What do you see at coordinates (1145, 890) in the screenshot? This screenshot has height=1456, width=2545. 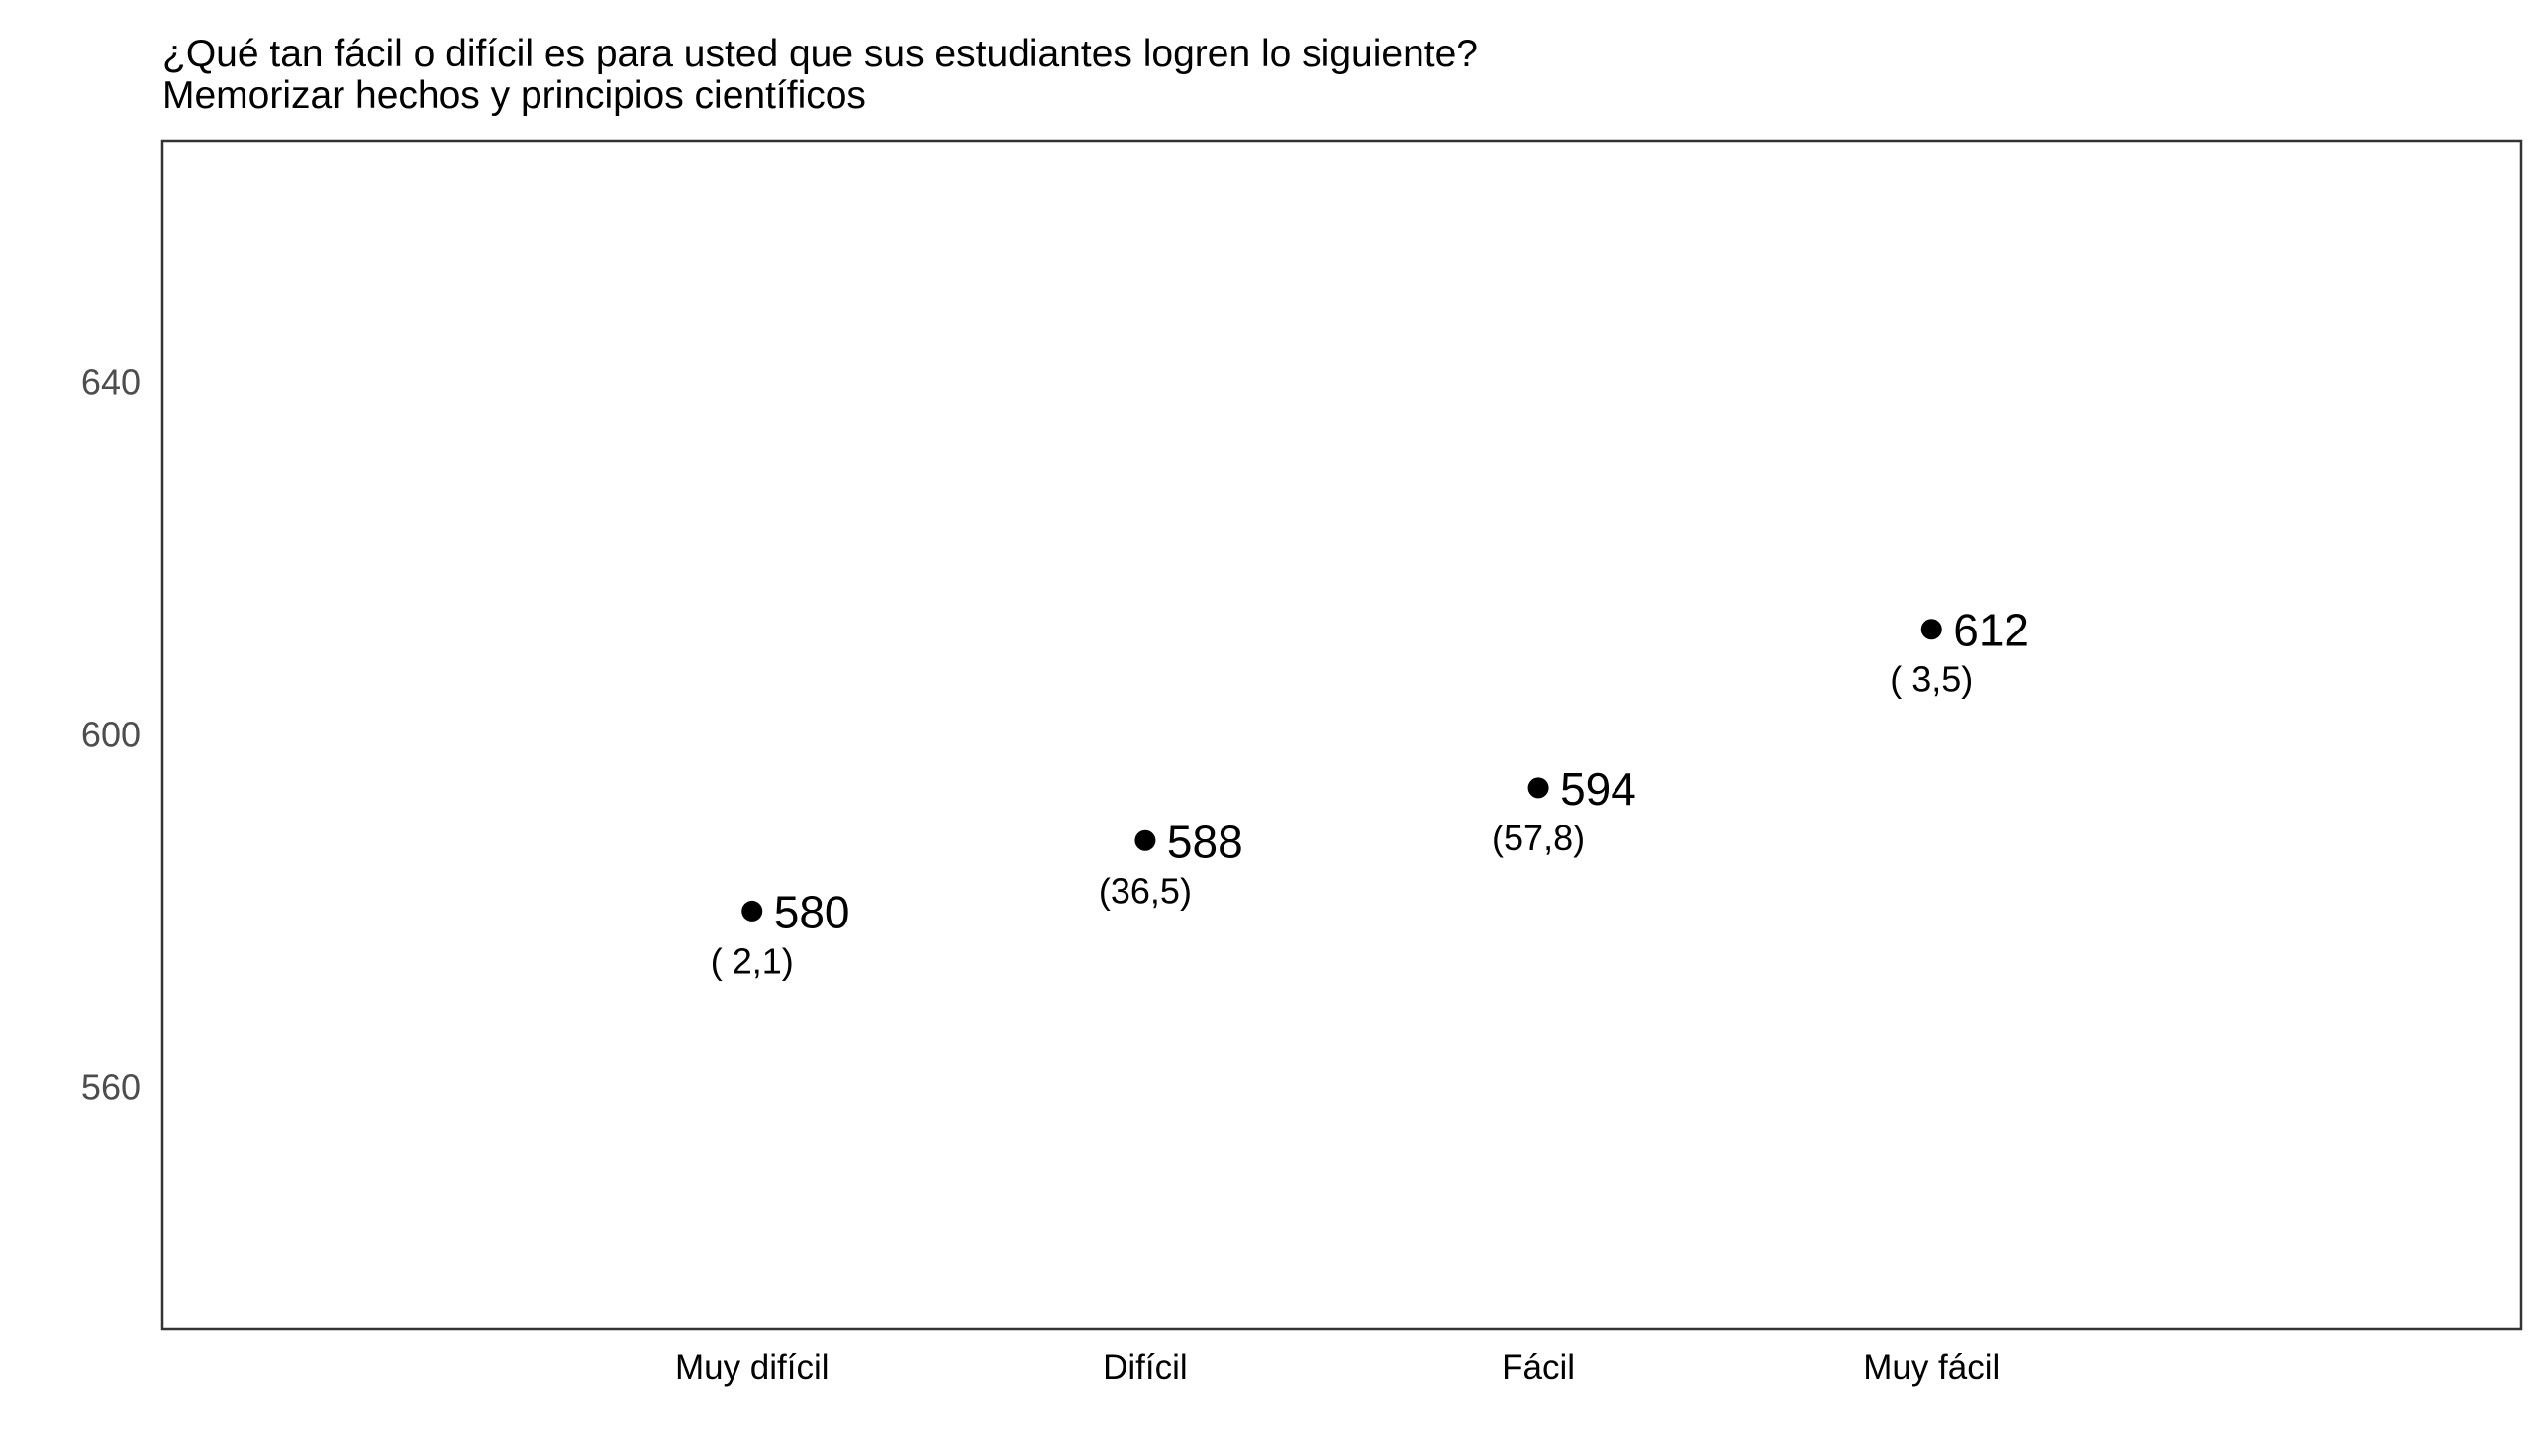 I see `data-percent-label: (36,5)` at bounding box center [1145, 890].